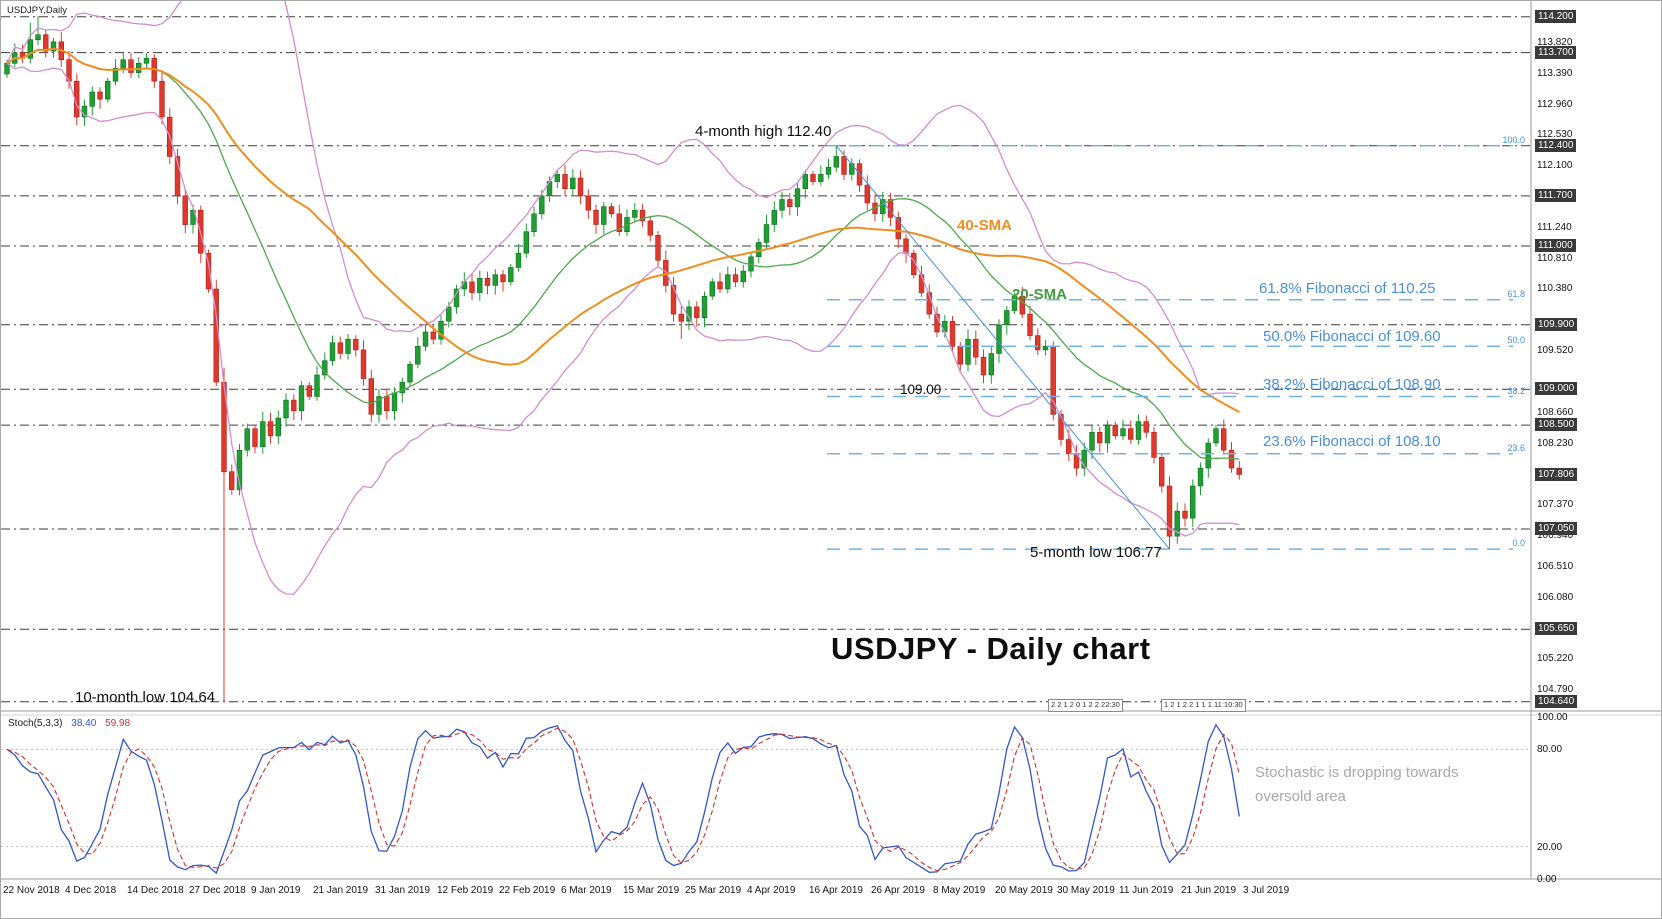  I want to click on stoch-name: Stoch(5,3,3), so click(35, 723).